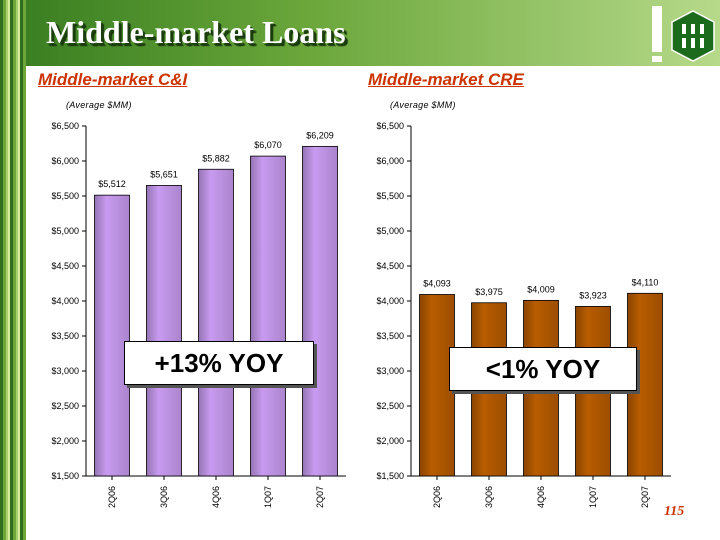  I want to click on cre-bar-1Q07, so click(593, 391).